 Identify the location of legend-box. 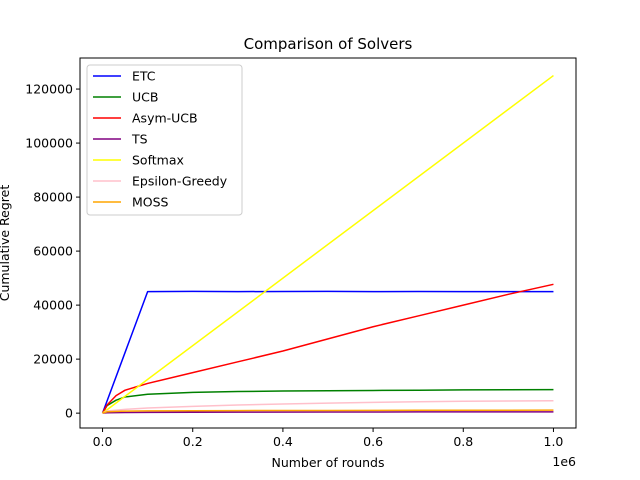
(164, 140).